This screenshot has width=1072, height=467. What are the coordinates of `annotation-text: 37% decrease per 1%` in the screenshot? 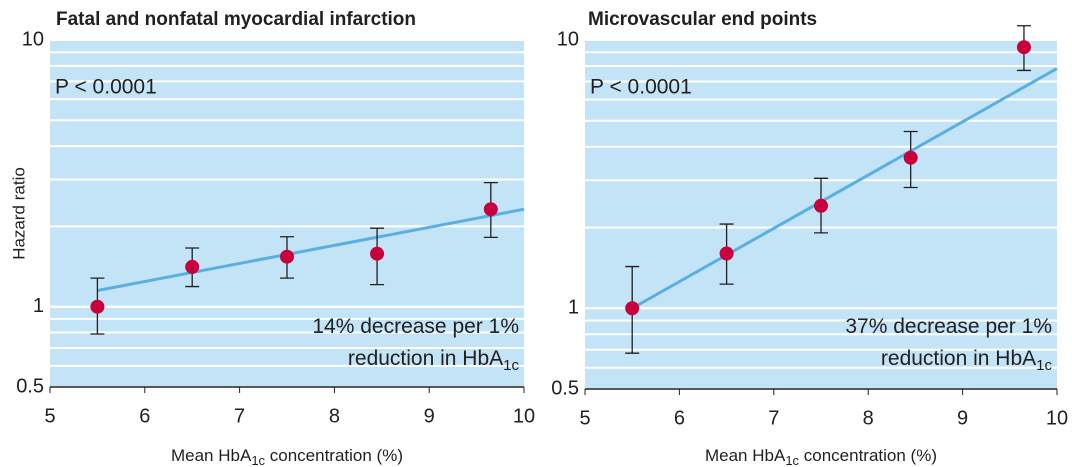 It's located at (948, 326).